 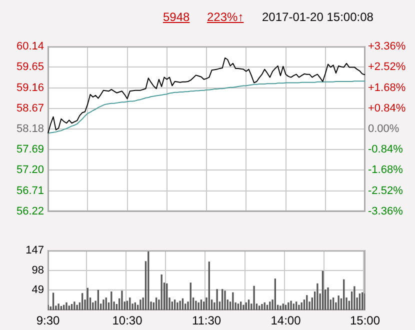 I want to click on y-tick-label: 57.69, so click(x=30, y=150).